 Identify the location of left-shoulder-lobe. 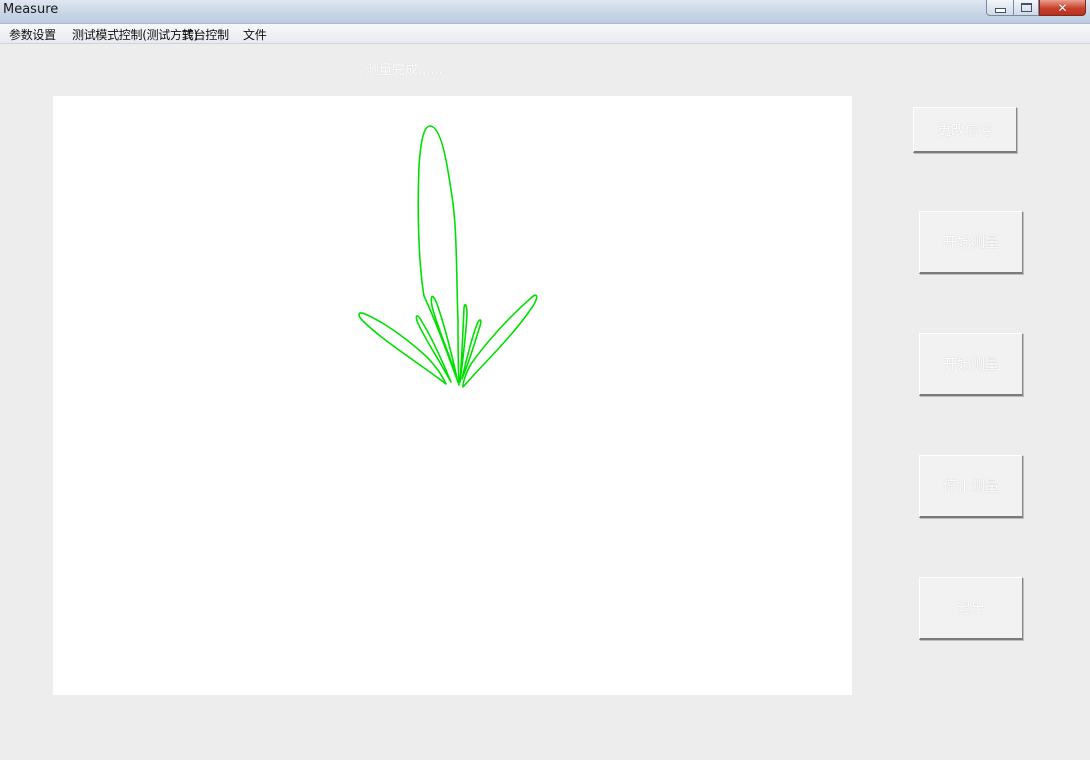
(444, 337).